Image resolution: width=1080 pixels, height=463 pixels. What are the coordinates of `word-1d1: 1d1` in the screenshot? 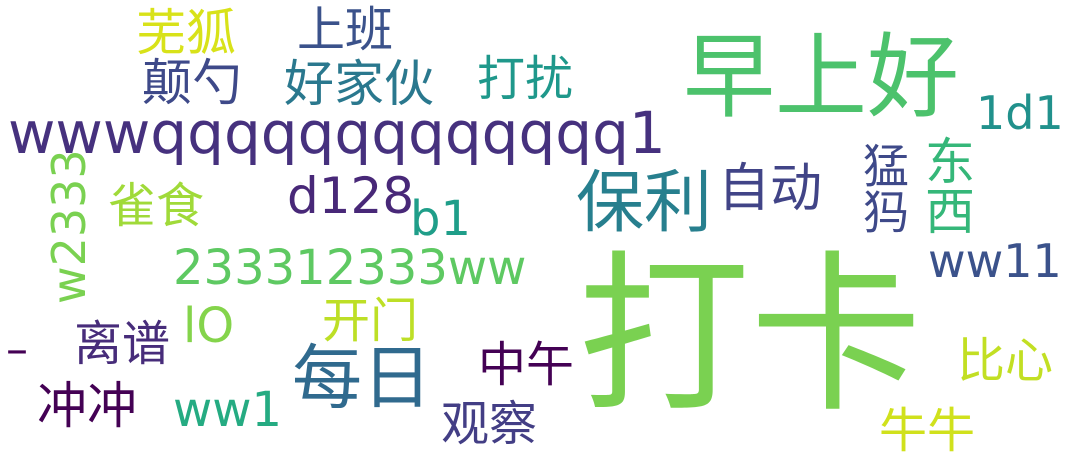 It's located at (1020, 113).